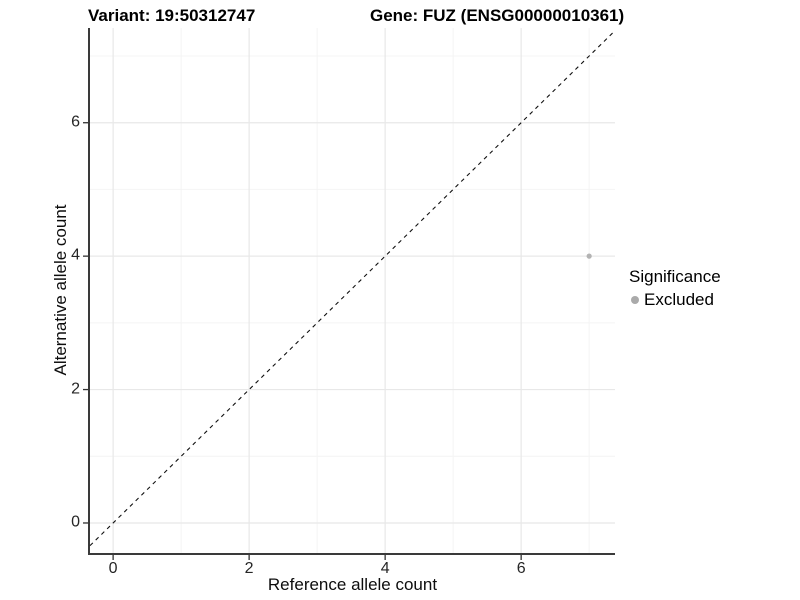  I want to click on legend-item-excluded: Excluded, so click(675, 300).